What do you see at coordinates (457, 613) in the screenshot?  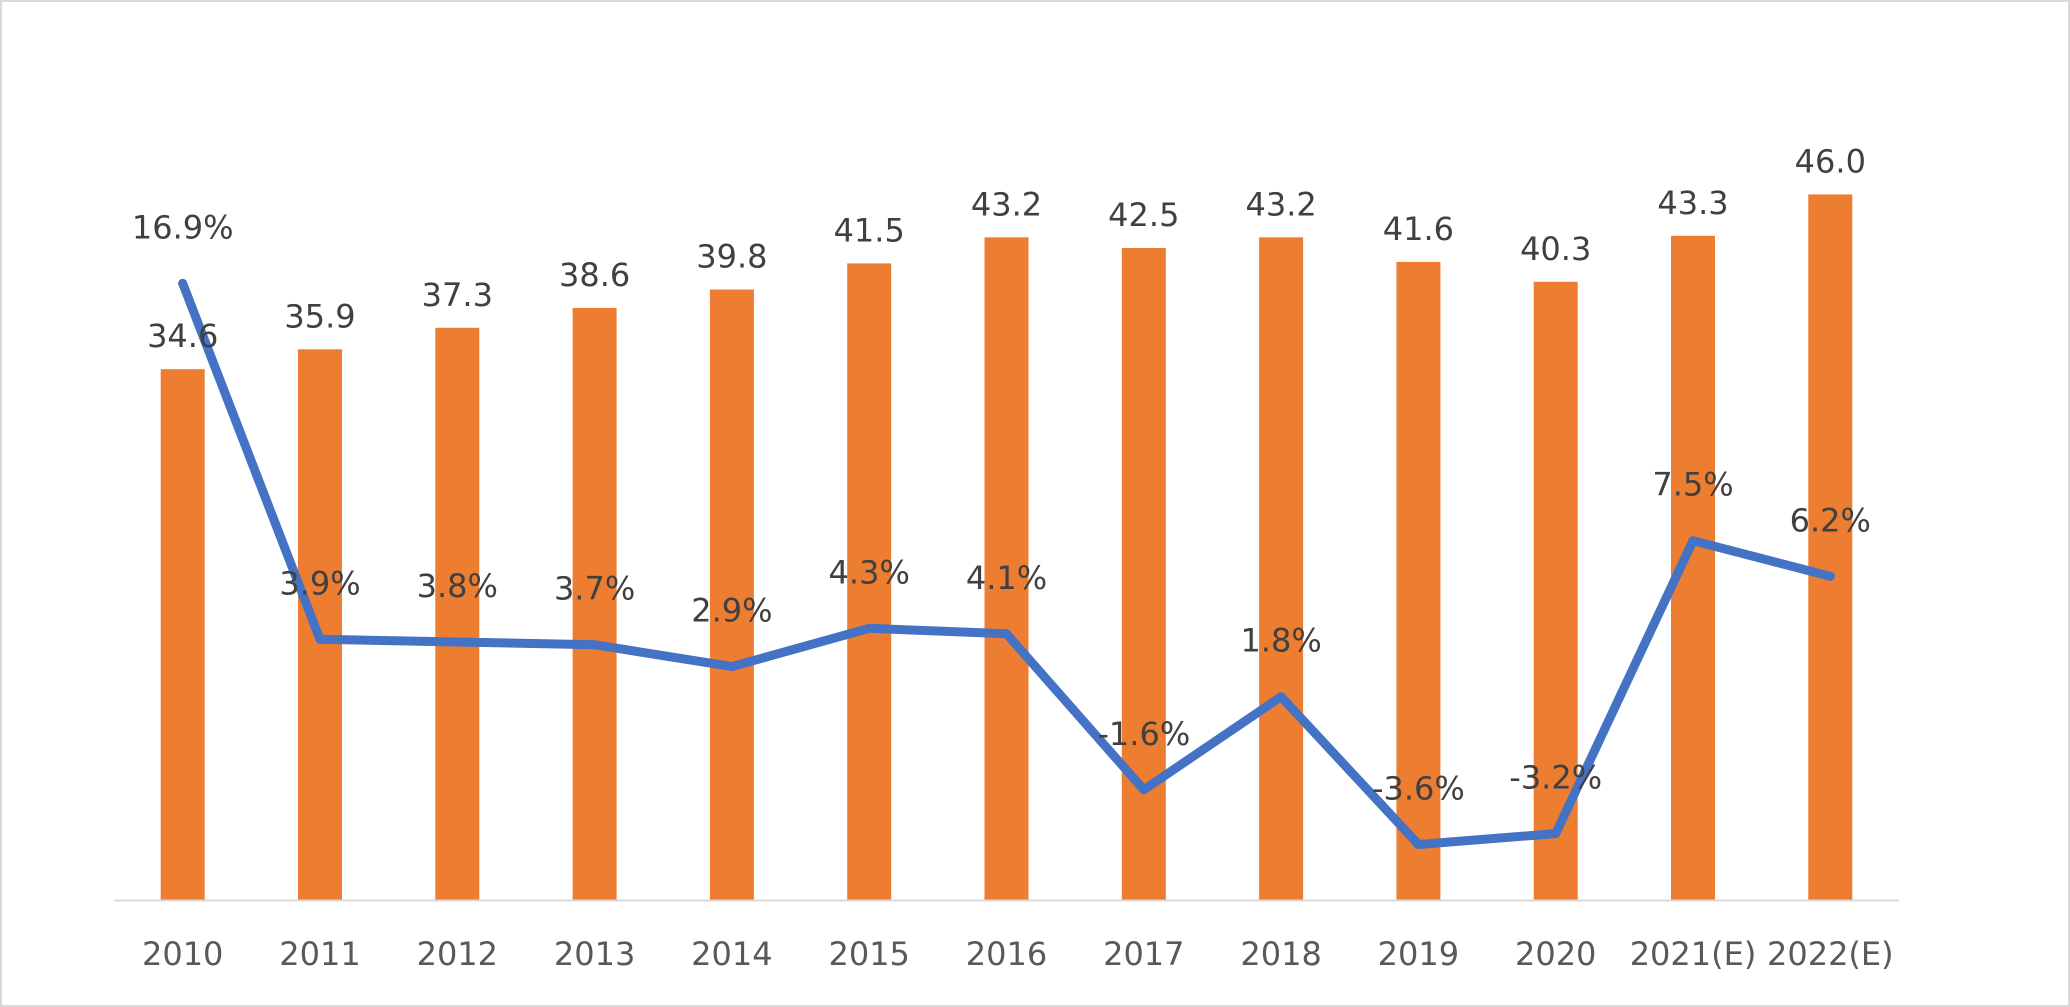 I see `bar-2012` at bounding box center [457, 613].